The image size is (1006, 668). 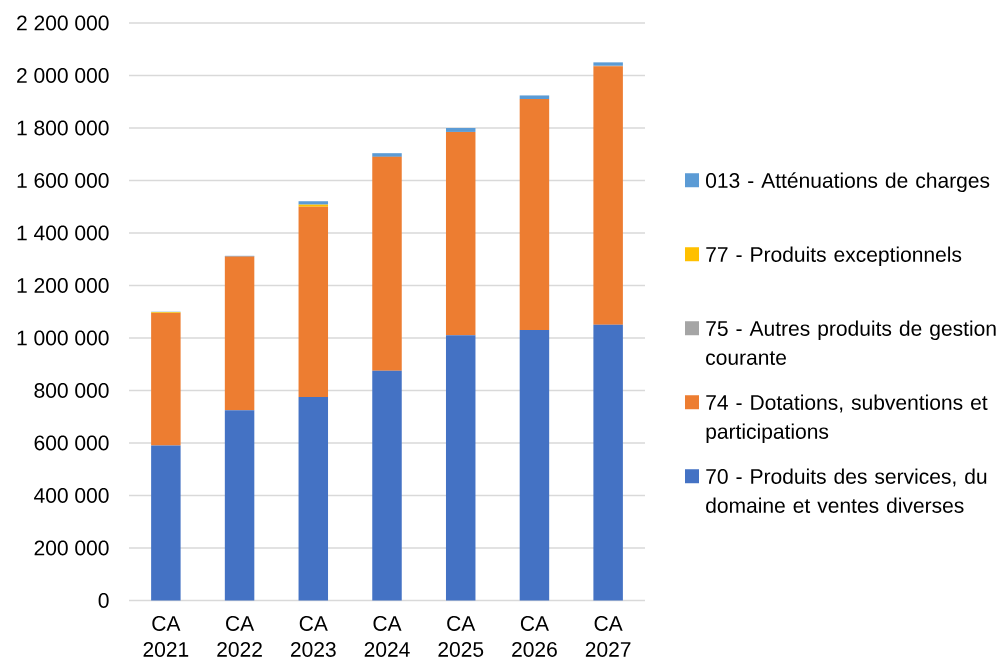 I want to click on x-tick-label: CA 2022, so click(x=239, y=636).